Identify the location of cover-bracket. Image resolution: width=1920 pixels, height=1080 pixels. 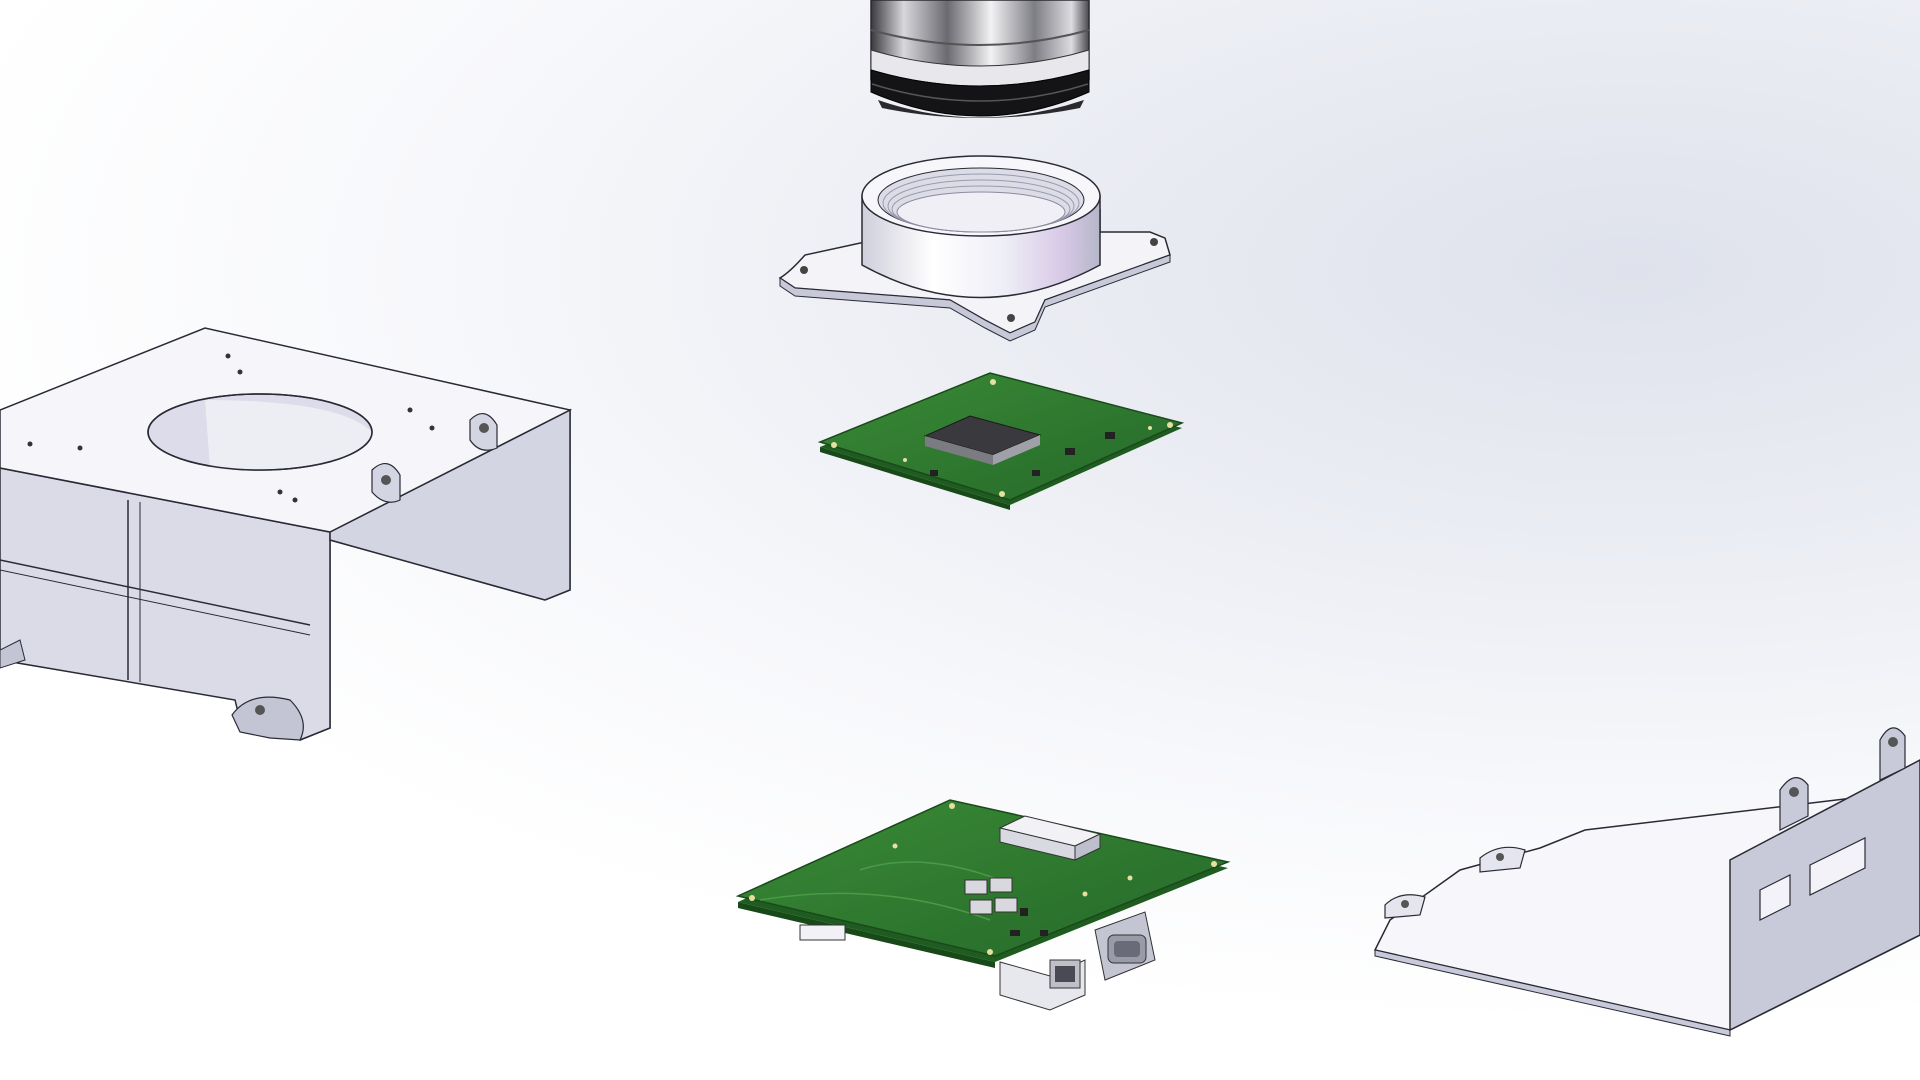
(1646, 882).